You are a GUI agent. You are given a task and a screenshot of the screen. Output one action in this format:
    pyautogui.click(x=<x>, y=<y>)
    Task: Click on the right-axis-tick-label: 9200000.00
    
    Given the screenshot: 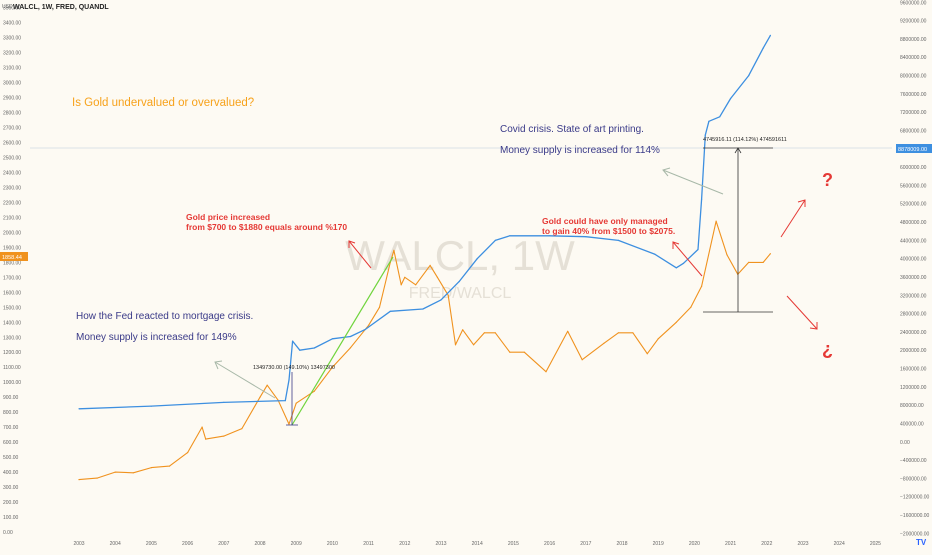 What is the action you would take?
    pyautogui.click(x=913, y=22)
    